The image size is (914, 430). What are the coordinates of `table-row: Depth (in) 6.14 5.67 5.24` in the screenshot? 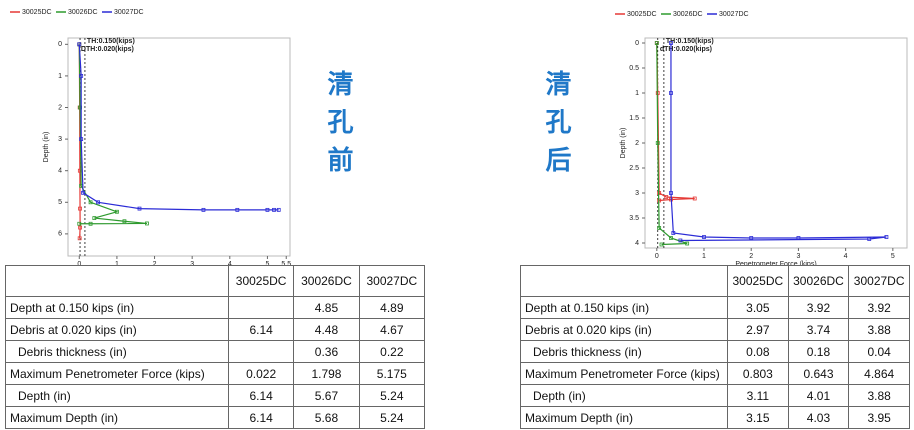 It's located at (215, 395).